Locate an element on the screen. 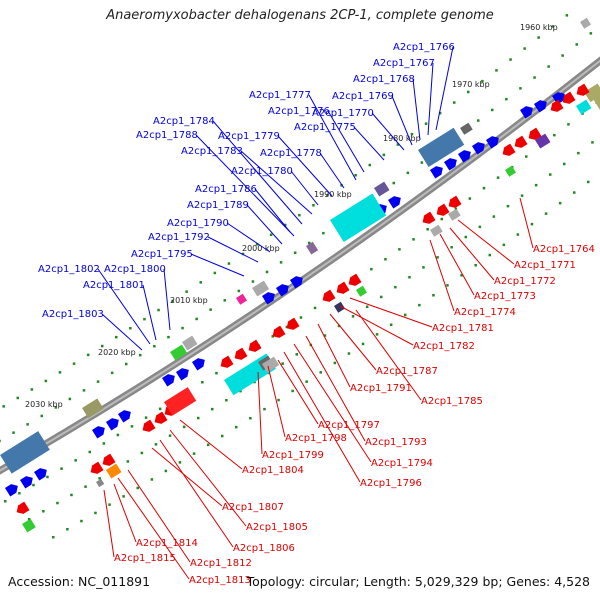  gene-label-a2cp1_1770: A2cp1_1770 is located at coordinates (343, 113).